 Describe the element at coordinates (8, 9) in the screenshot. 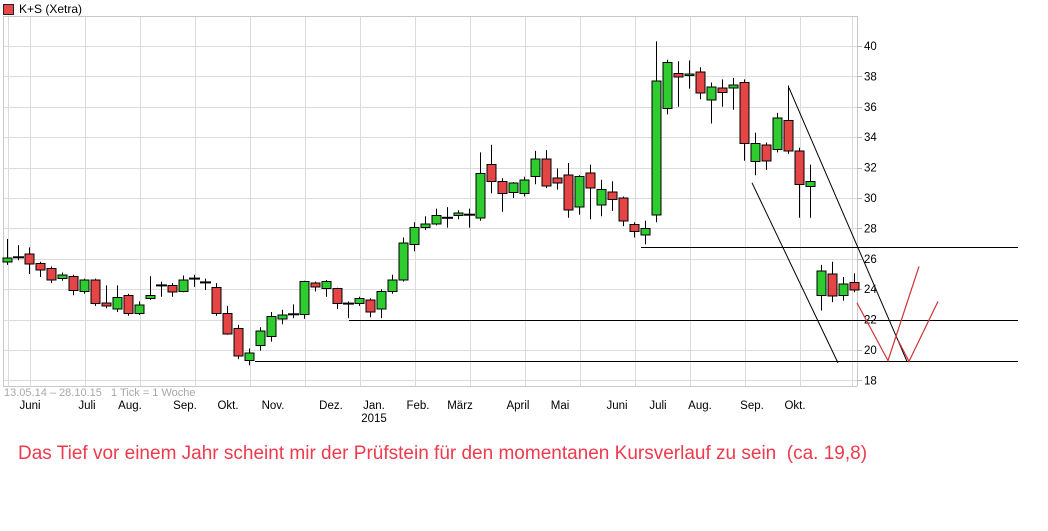

I see `legend-swatch` at that location.